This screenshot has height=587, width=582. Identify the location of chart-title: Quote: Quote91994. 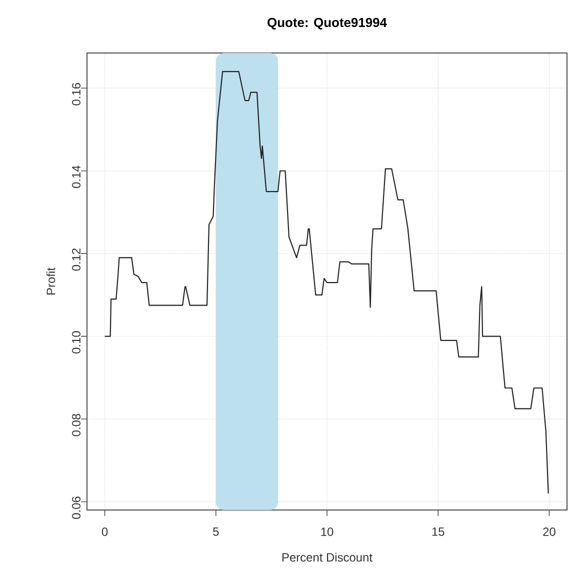
(327, 24).